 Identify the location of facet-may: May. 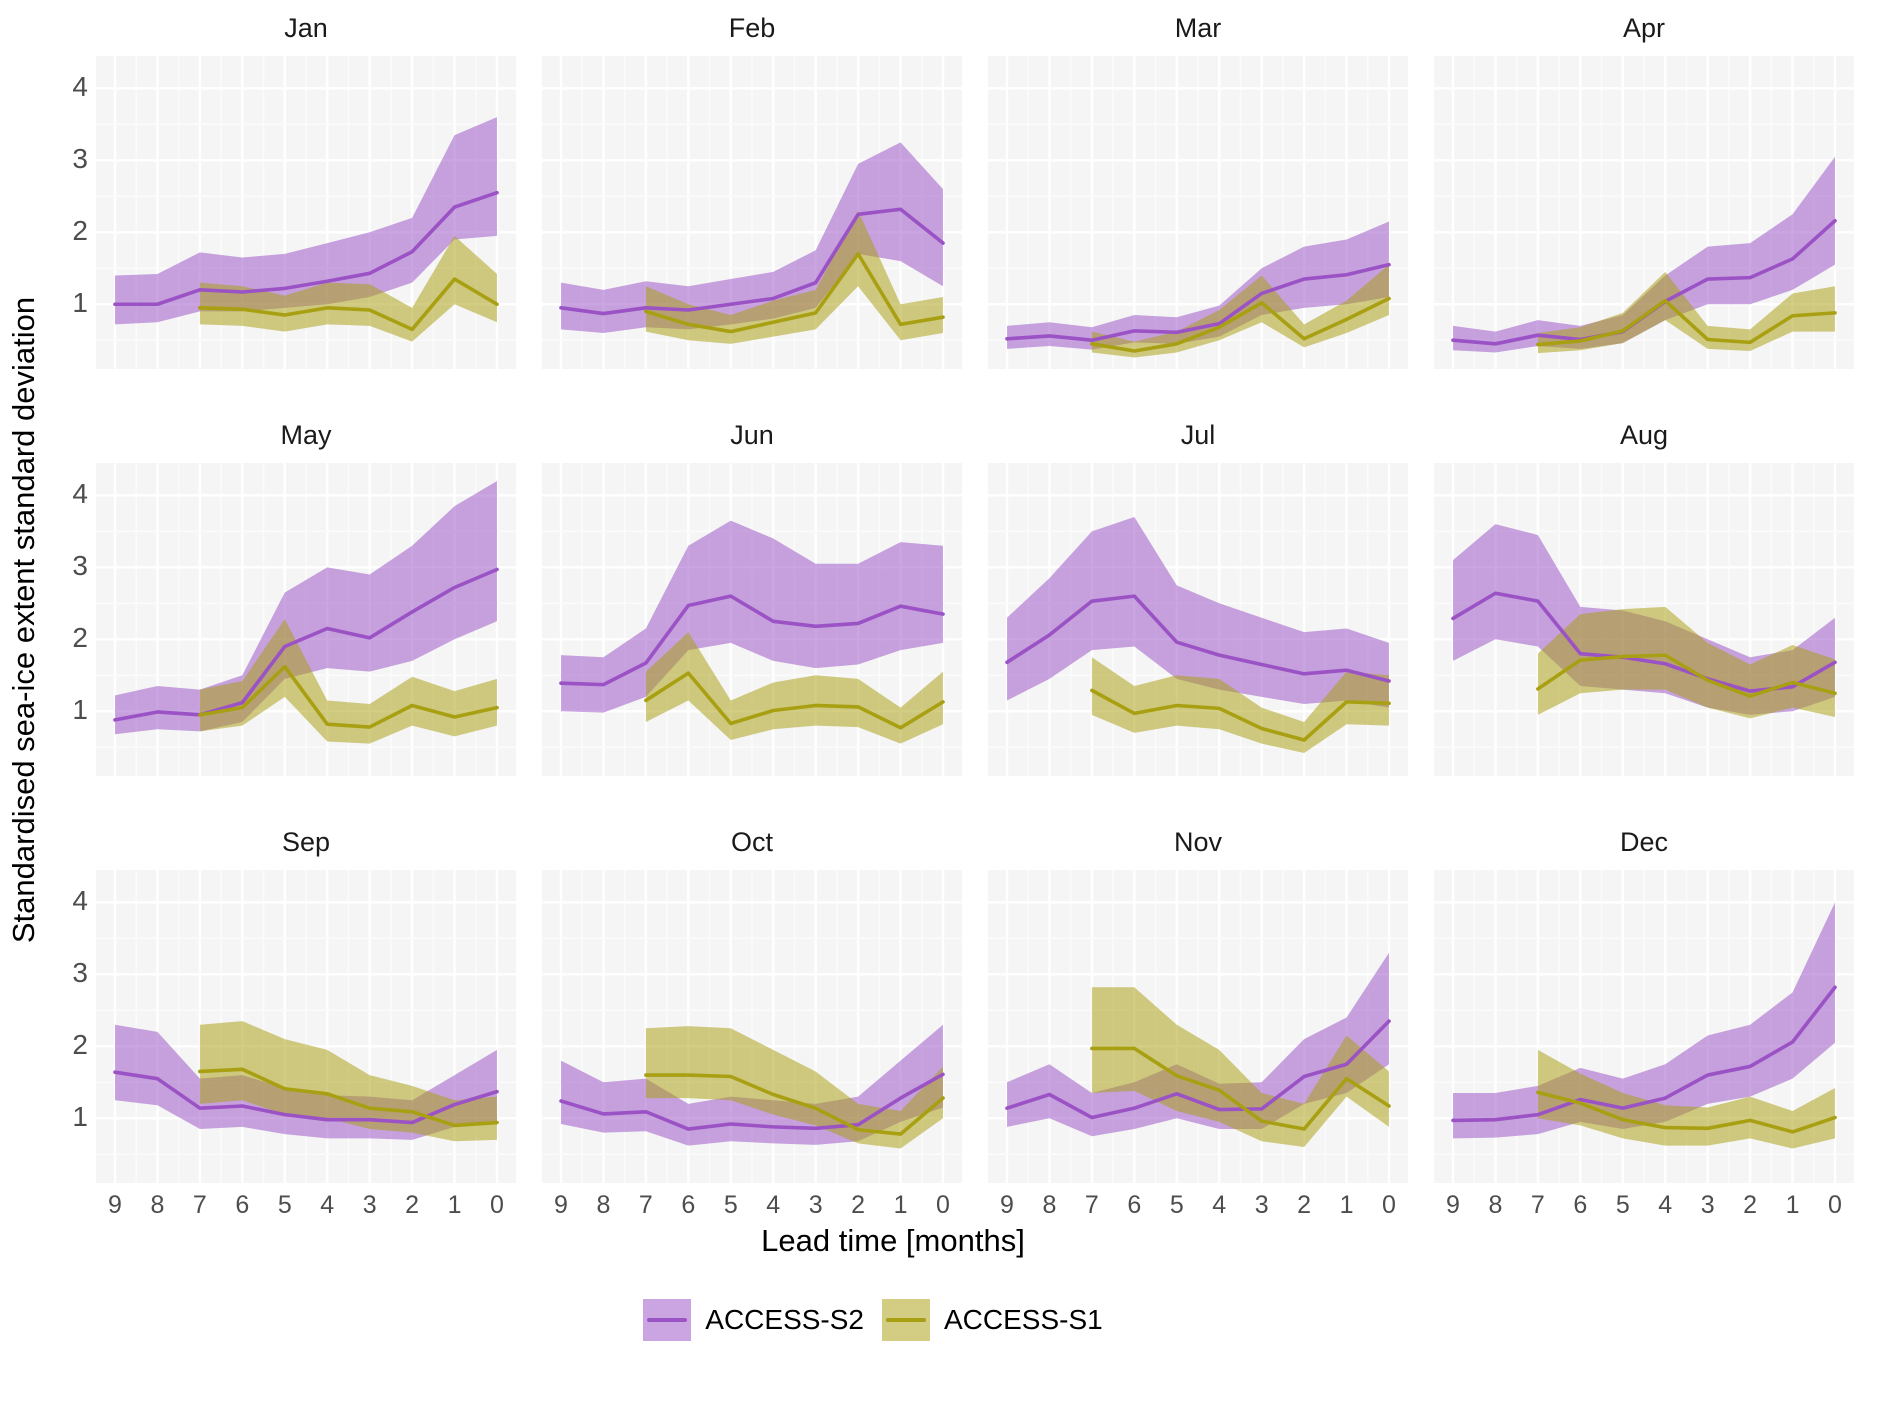
(306, 597).